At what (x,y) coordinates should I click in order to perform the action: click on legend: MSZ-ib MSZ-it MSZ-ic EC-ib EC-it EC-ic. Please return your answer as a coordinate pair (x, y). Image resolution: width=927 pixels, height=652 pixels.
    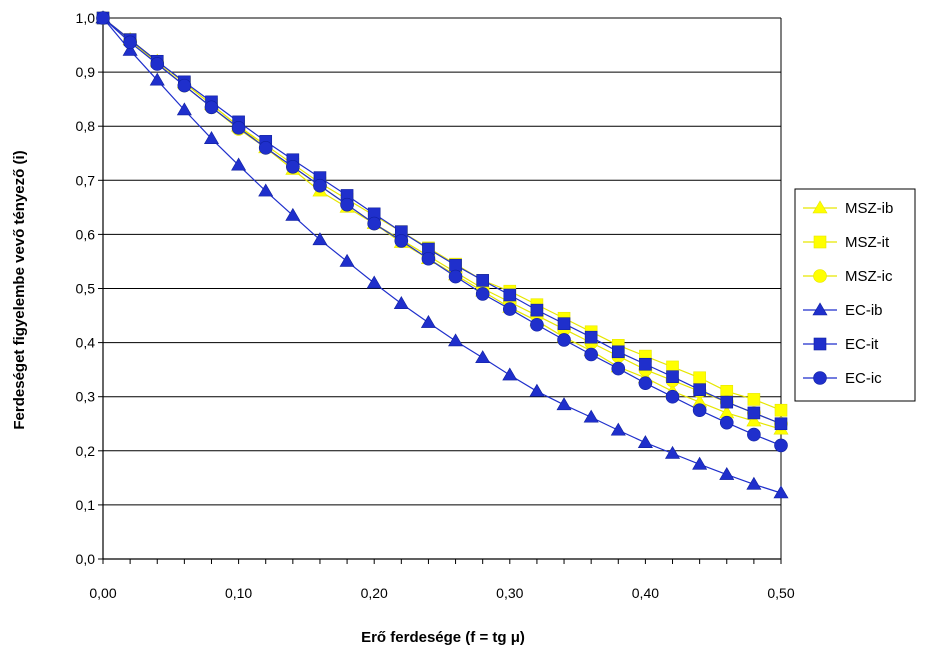
    Looking at the image, I should click on (855, 295).